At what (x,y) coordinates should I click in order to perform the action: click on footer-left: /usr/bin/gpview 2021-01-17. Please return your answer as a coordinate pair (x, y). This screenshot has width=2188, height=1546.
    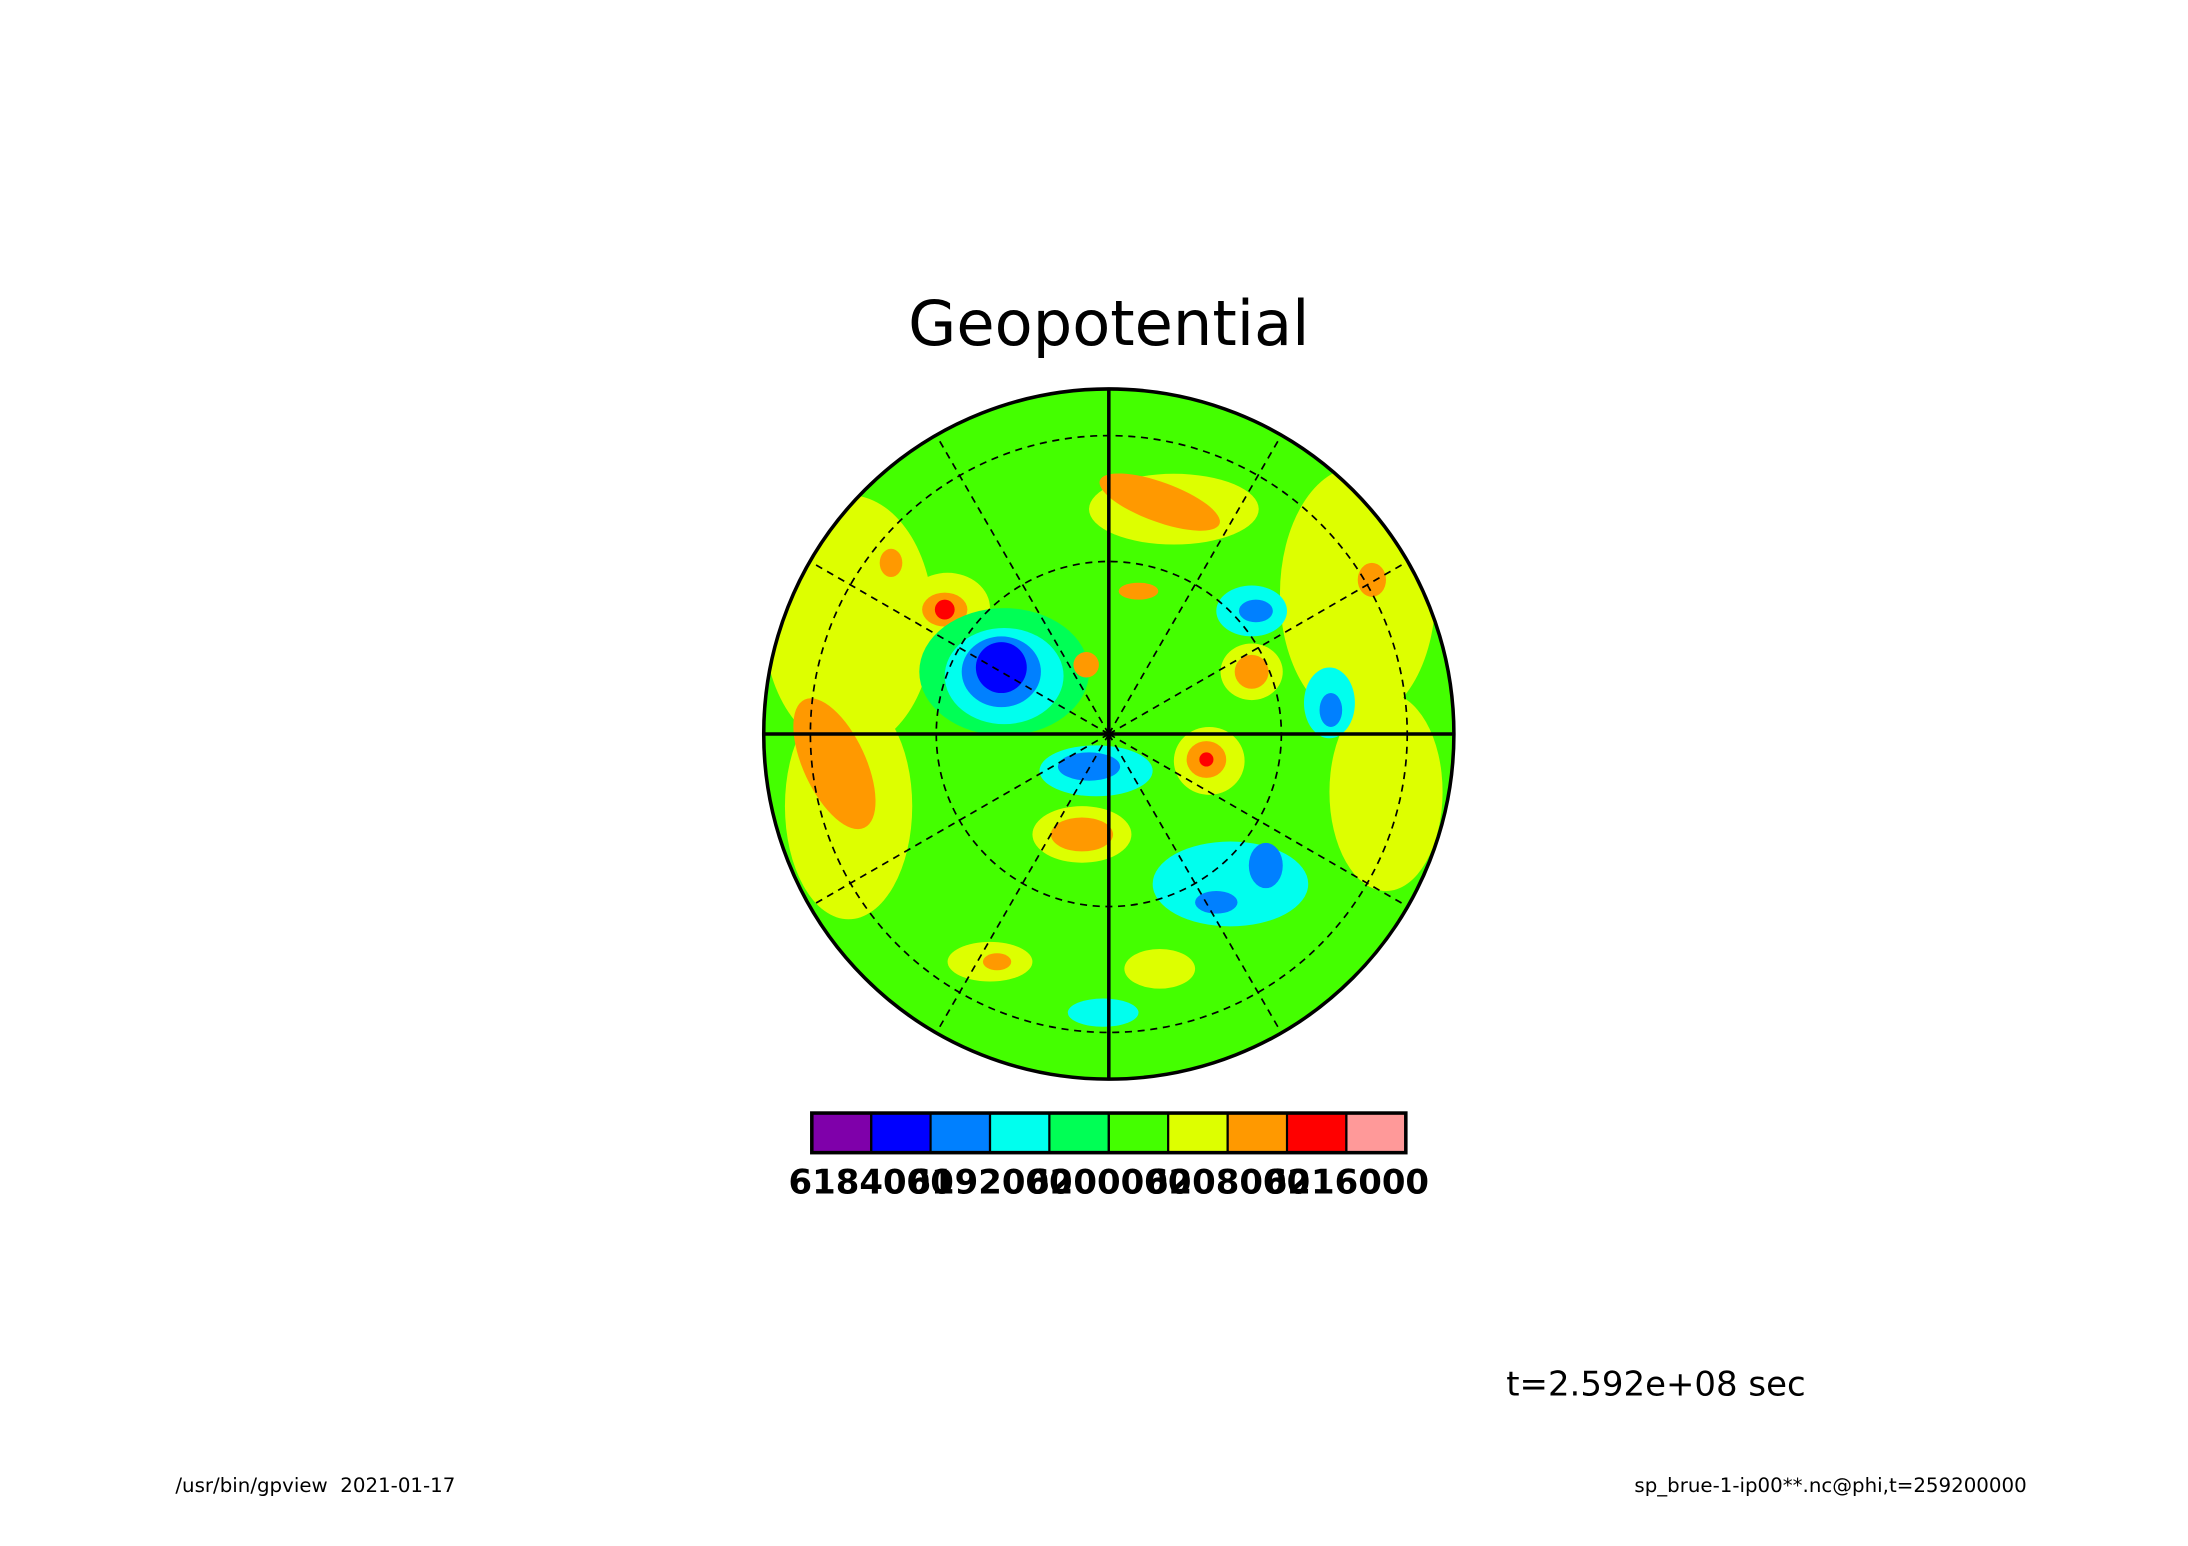
    Looking at the image, I should click on (315, 1485).